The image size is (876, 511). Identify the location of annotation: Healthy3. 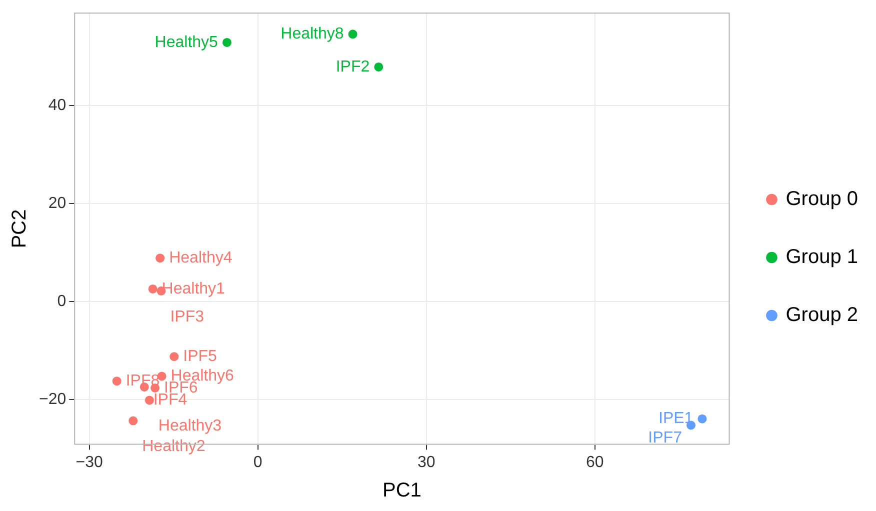
(190, 426).